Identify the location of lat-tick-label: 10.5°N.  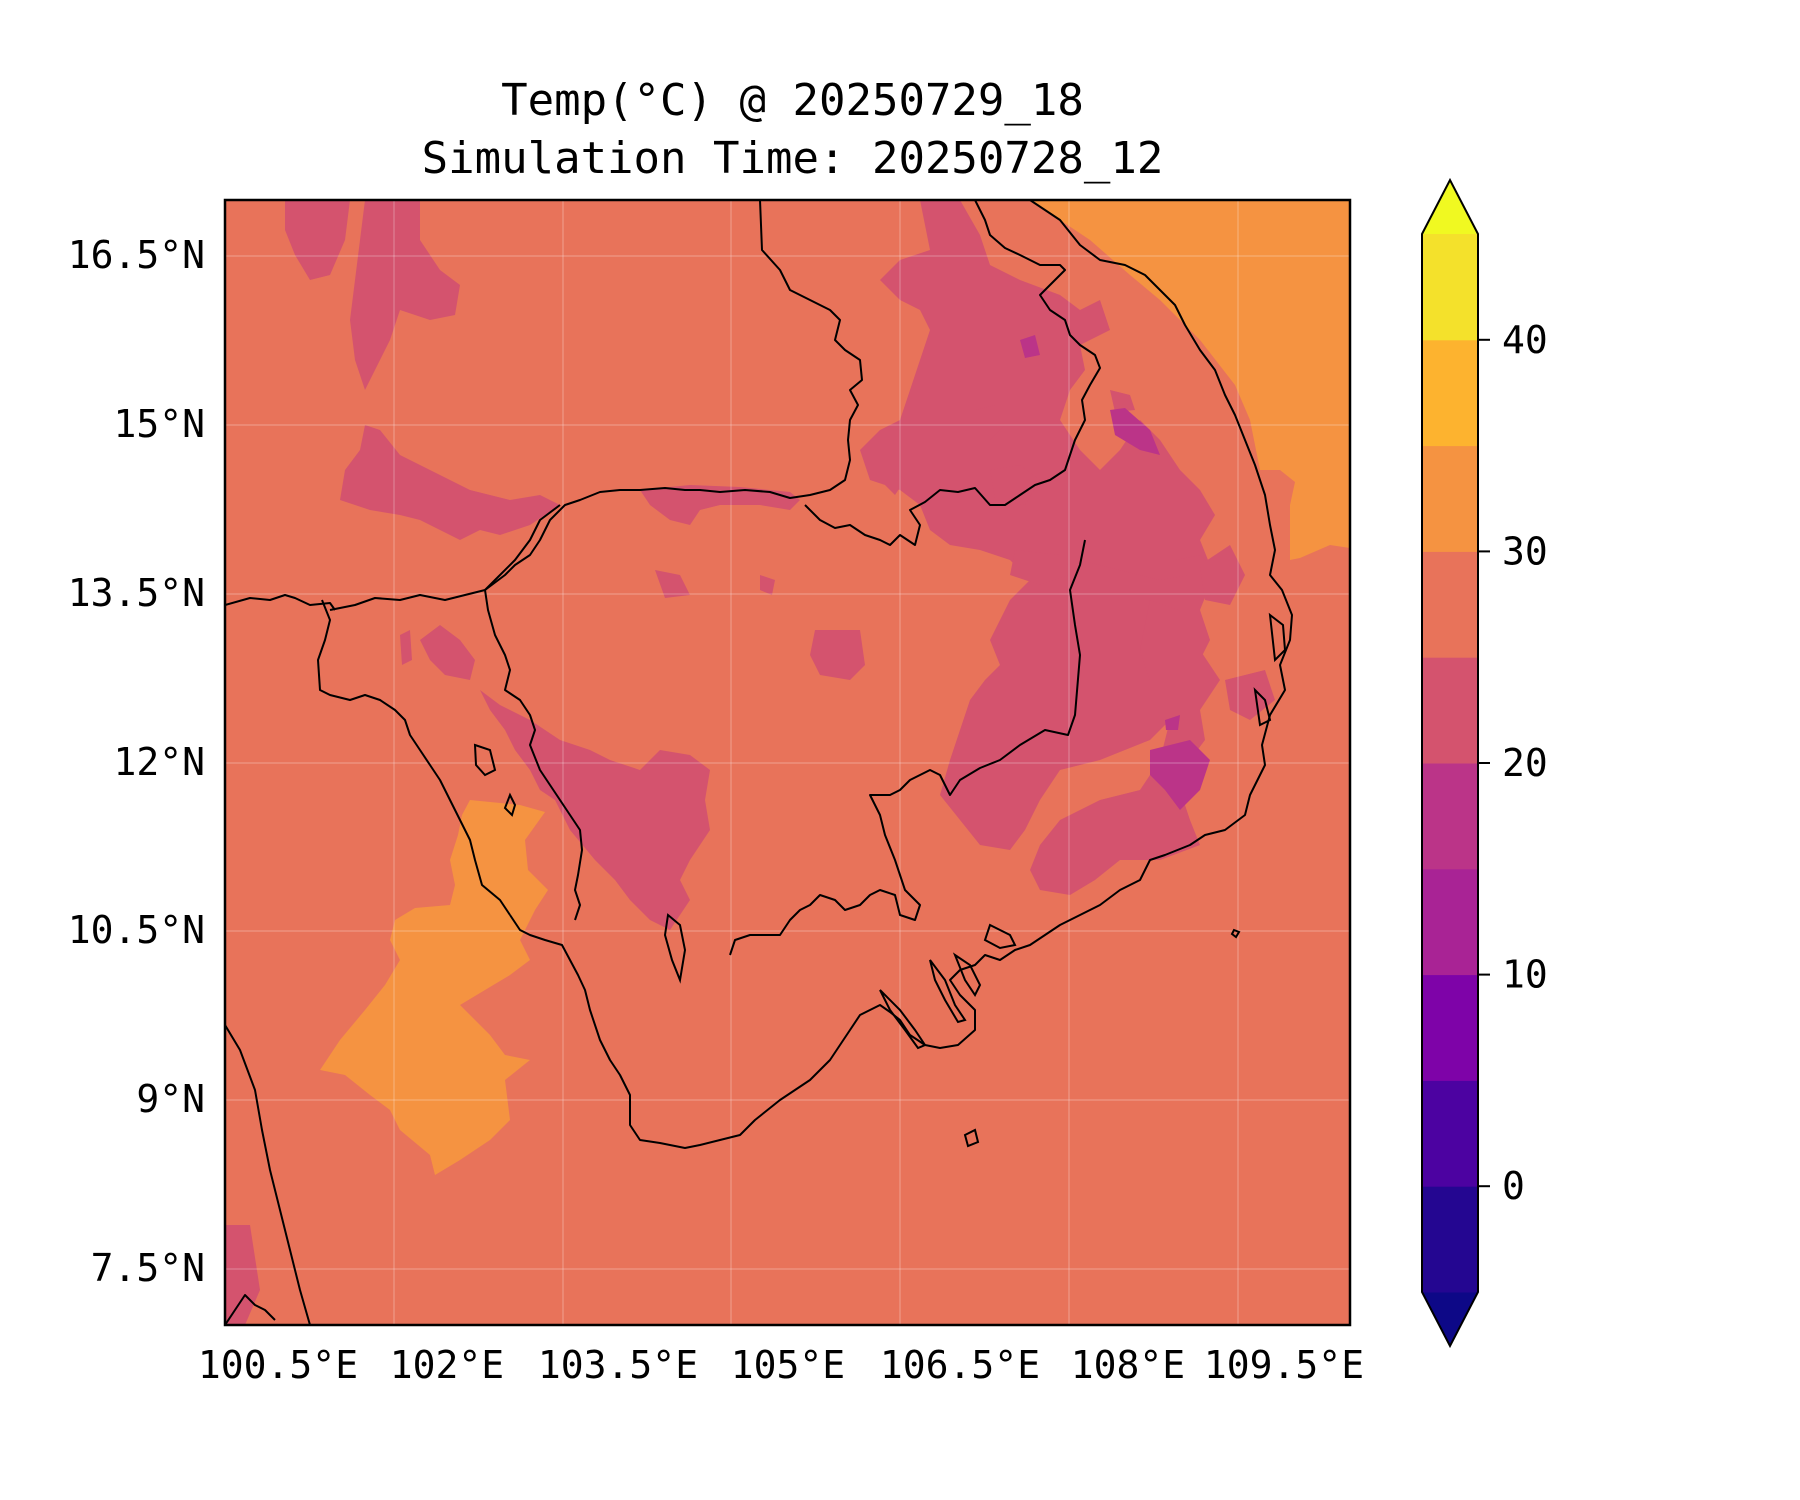
(136, 930).